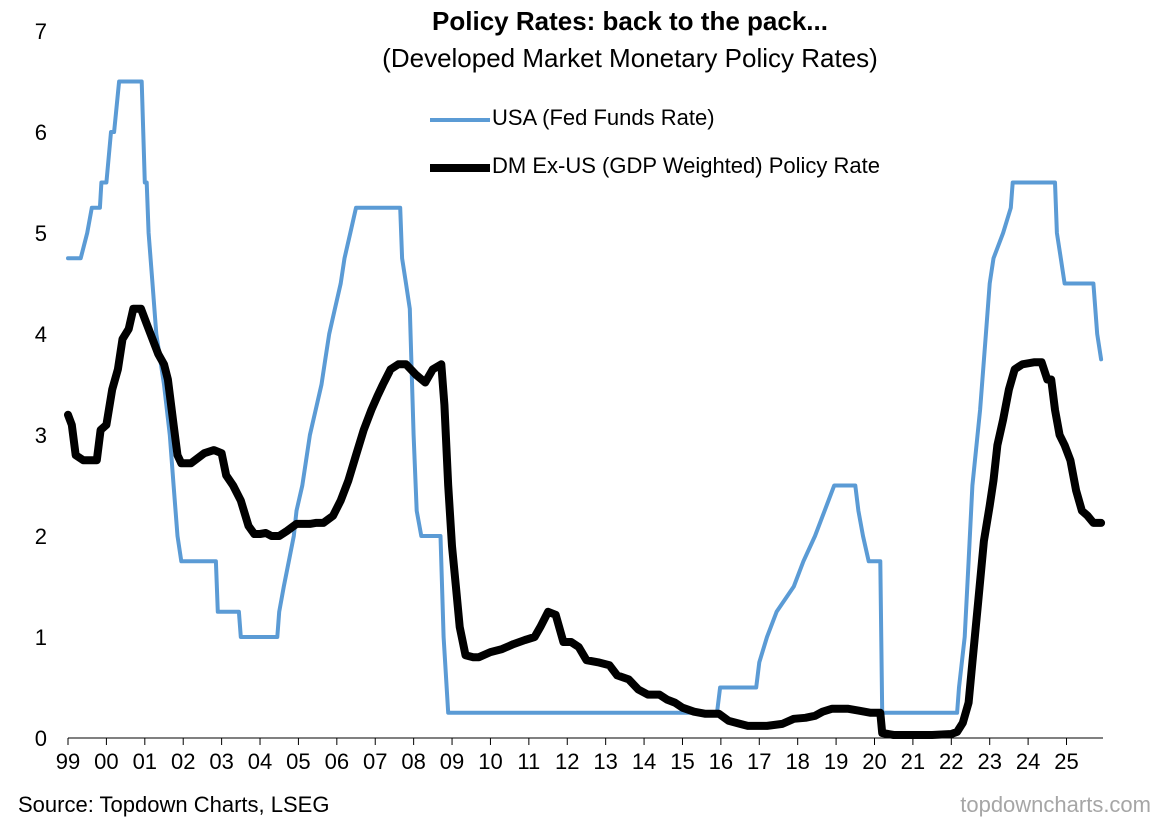 This screenshot has height=825, width=1175. I want to click on legend-swatch-usa, so click(460, 120).